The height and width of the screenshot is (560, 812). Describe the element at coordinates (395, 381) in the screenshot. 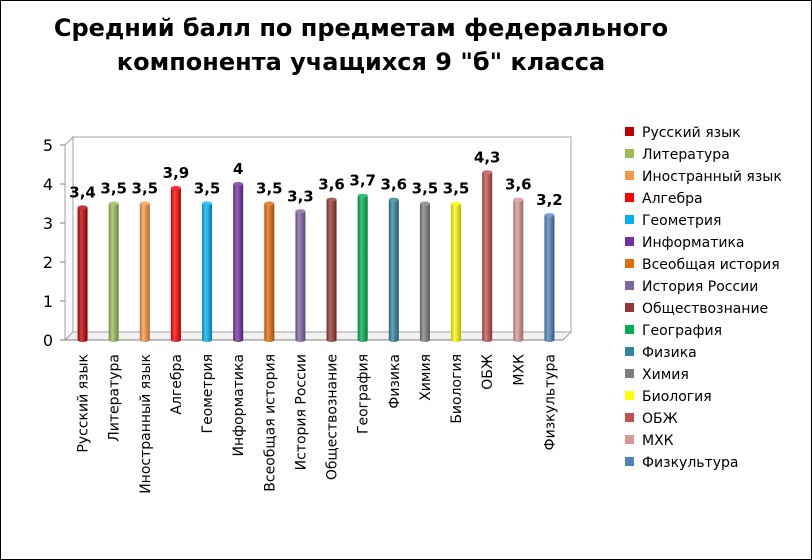

I see `x-tick-label: Физика` at that location.